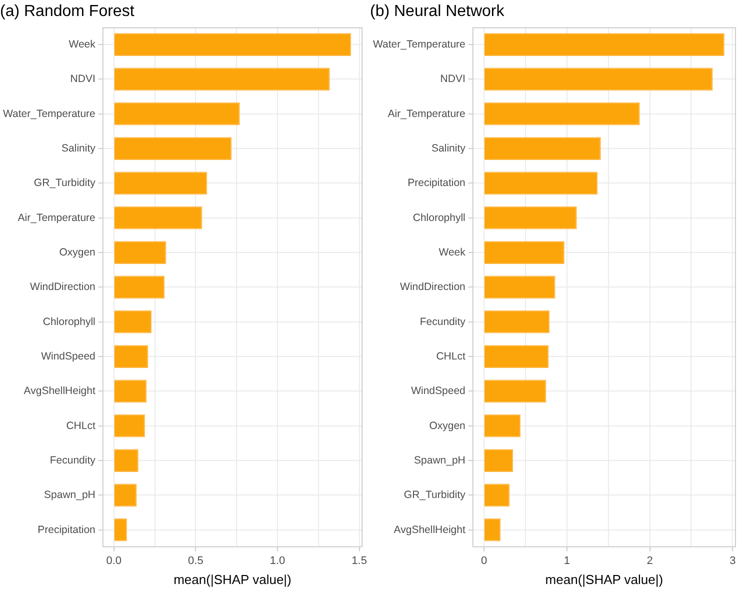  Describe the element at coordinates (278, 560) in the screenshot. I see `x-tick-label: 1.0` at that location.